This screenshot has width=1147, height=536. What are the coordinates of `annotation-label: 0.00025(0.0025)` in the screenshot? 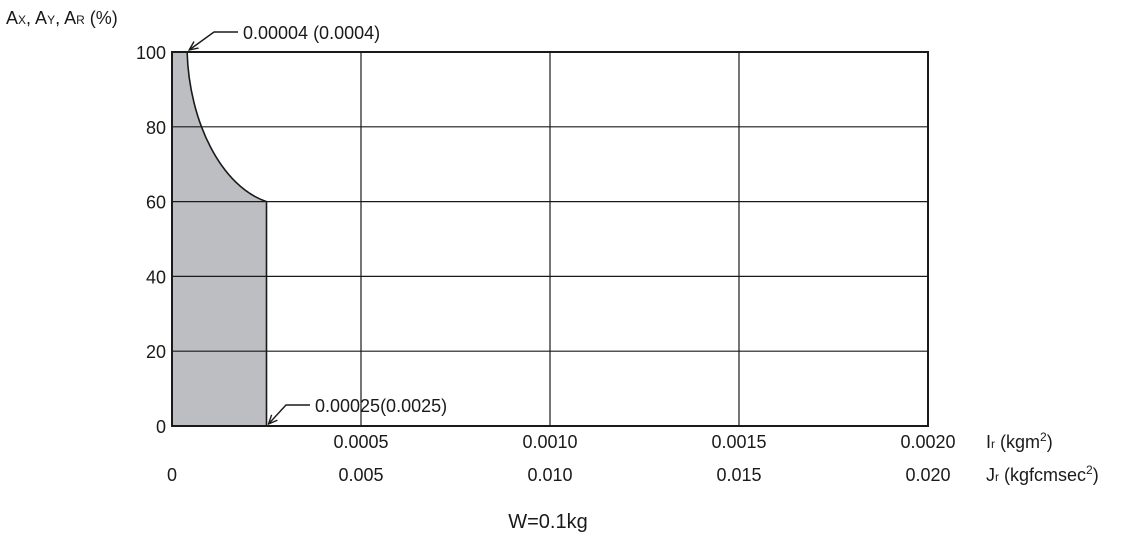 It's located at (381, 406).